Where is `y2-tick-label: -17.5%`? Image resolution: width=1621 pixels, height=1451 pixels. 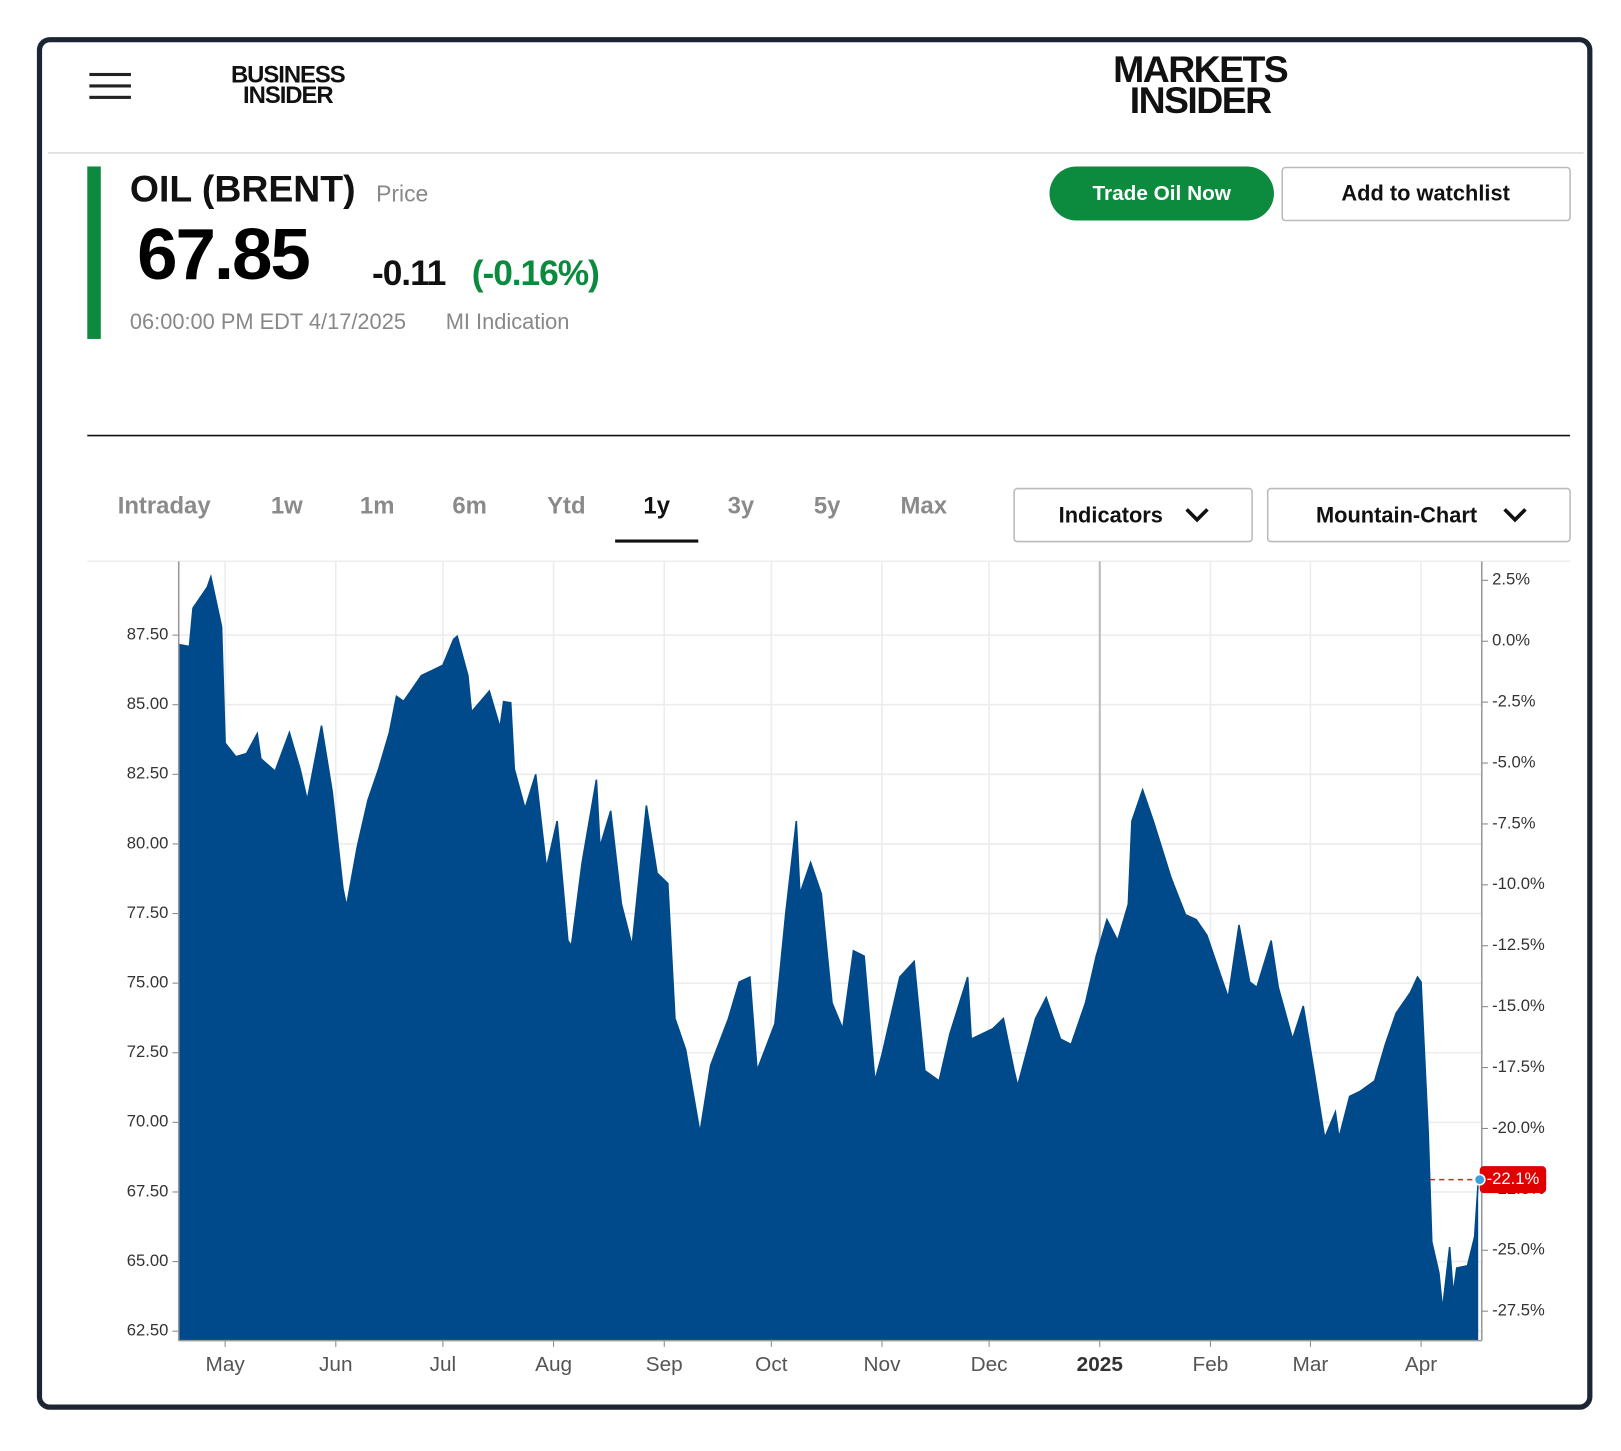 y2-tick-label: -17.5% is located at coordinates (1518, 1066).